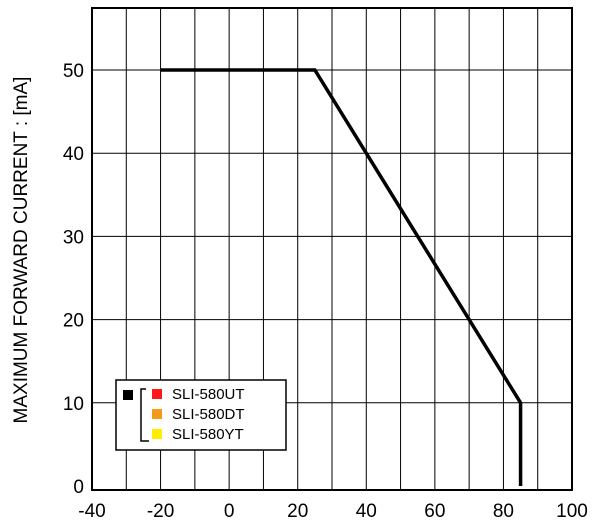  Describe the element at coordinates (208, 414) in the screenshot. I see `legend-label: SLI-580DT` at that location.